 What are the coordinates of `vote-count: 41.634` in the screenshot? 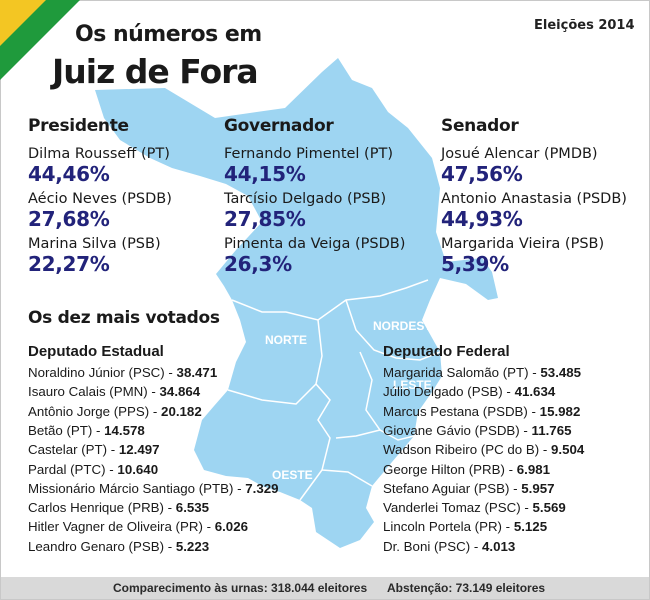 It's located at (535, 392).